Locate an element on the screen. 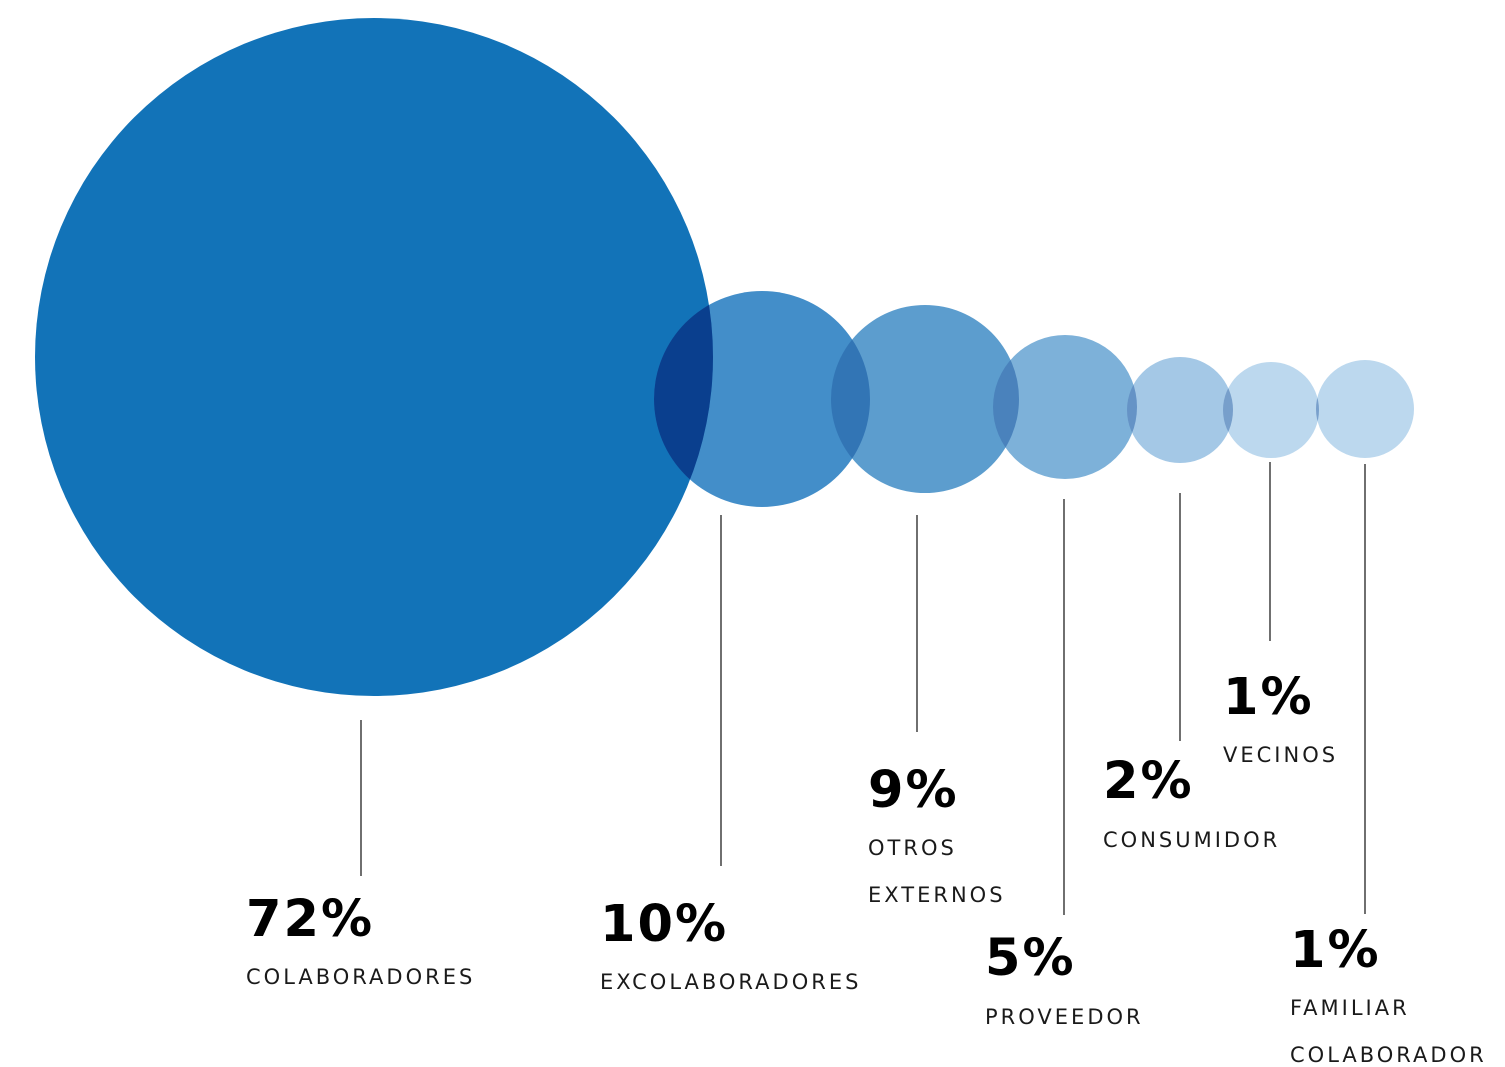  value-label-vecinos: 1% is located at coordinates (1268, 697).